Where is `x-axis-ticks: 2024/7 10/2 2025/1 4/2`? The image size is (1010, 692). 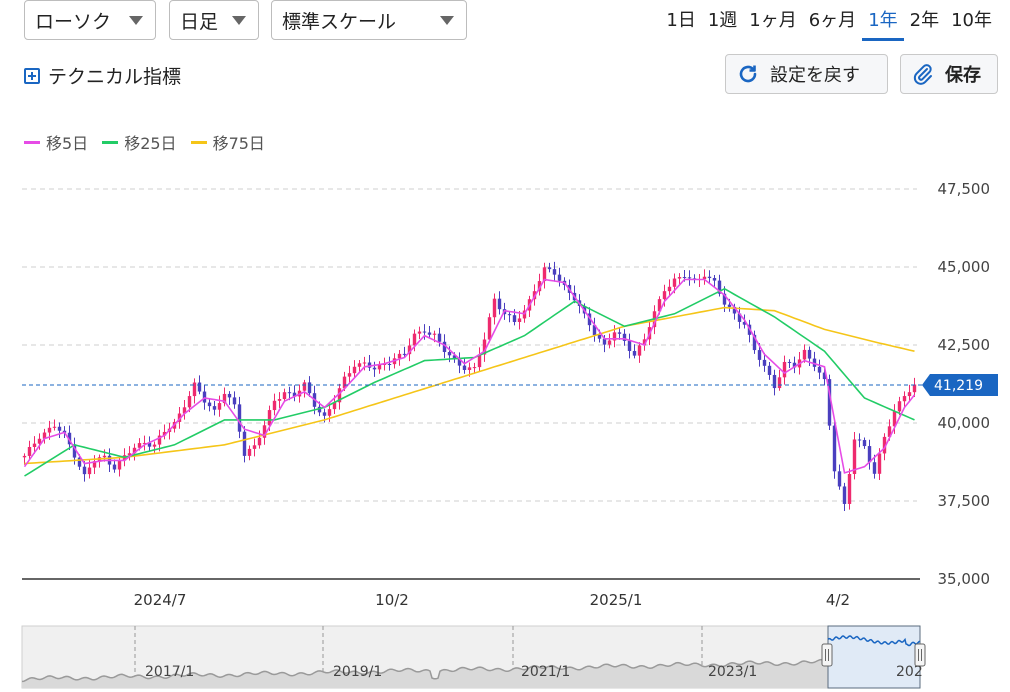 x-axis-ticks: 2024/7 10/2 2025/1 4/2 is located at coordinates (492, 600).